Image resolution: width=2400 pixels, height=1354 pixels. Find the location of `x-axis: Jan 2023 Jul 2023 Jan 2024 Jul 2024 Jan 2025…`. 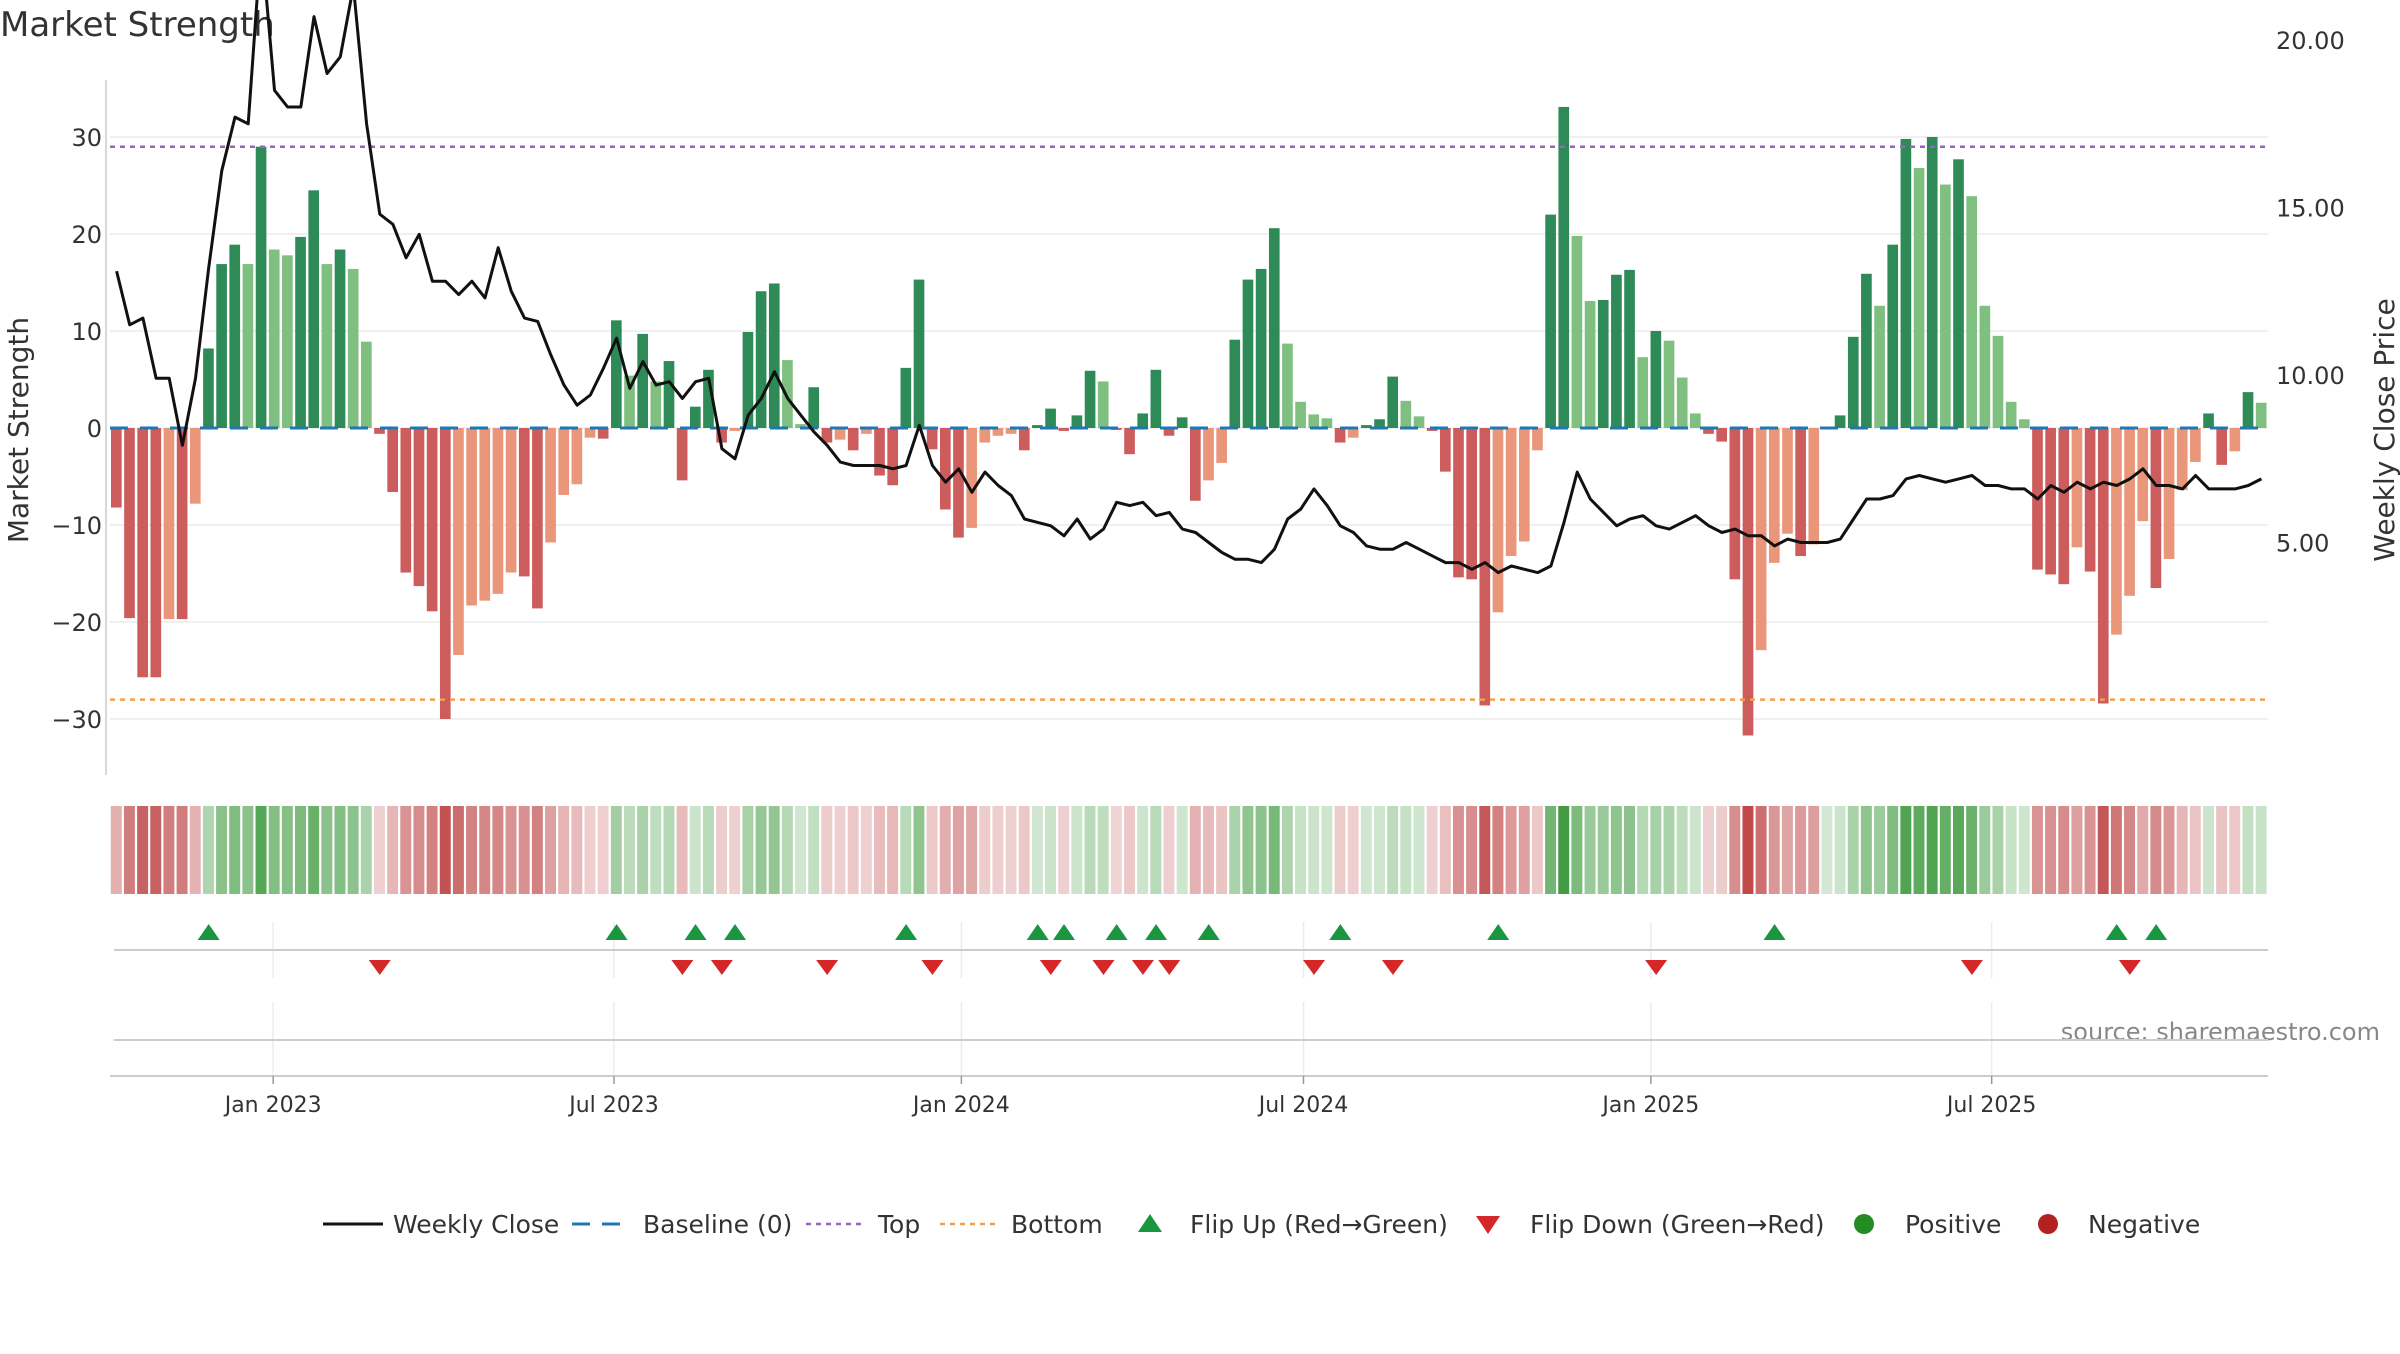

x-axis: Jan 2023 Jul 2023 Jan 2024 Jul 2024 Jan 2025… is located at coordinates (1189, 1096).